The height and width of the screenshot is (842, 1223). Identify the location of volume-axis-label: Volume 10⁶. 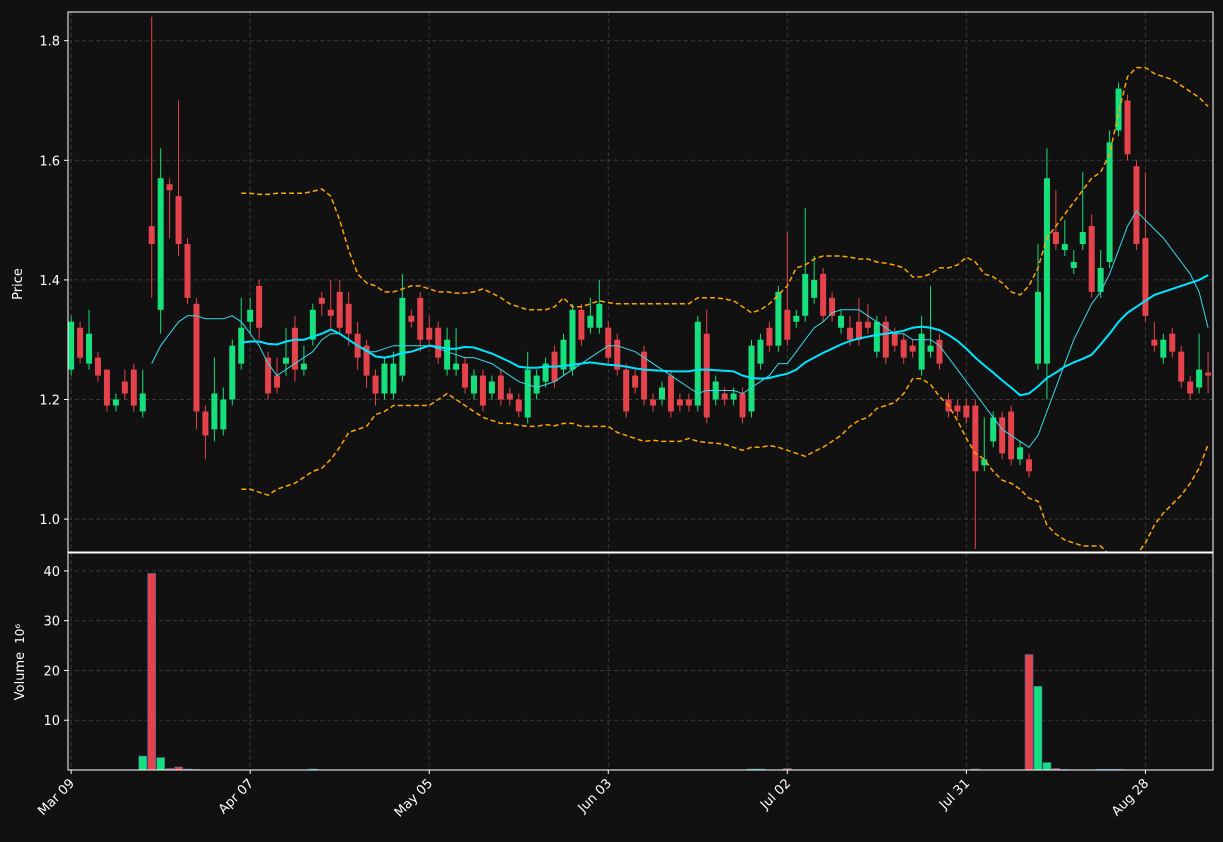
(20, 662).